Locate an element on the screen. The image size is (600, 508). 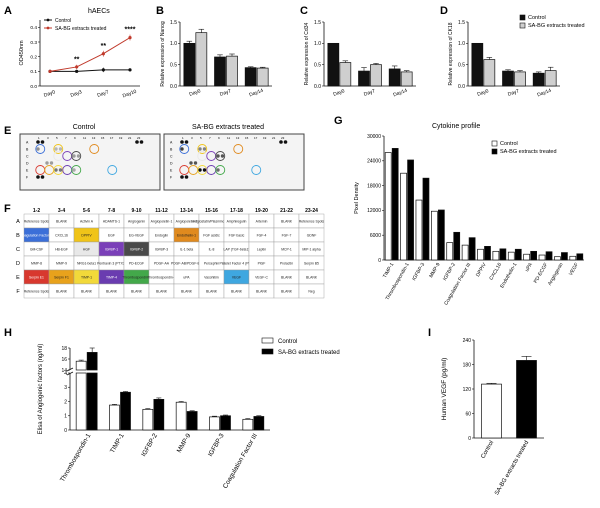
membrane-col-label: 3 is located at coordinates (192, 138).